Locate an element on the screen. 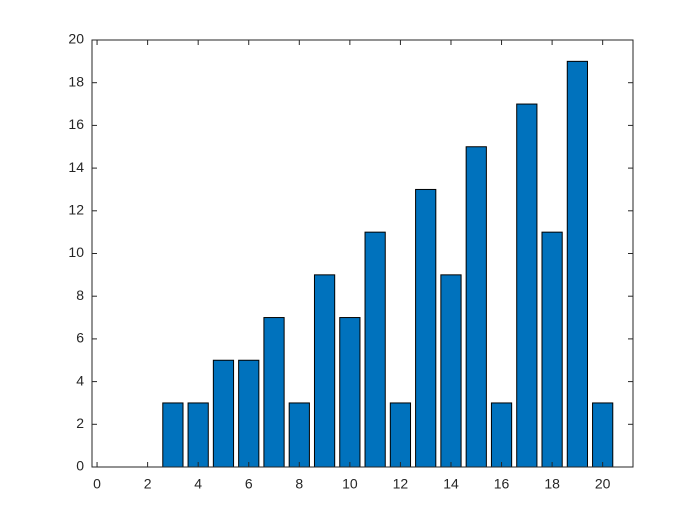 The image size is (700, 525). y-tick-label: 16 is located at coordinates (76, 124).